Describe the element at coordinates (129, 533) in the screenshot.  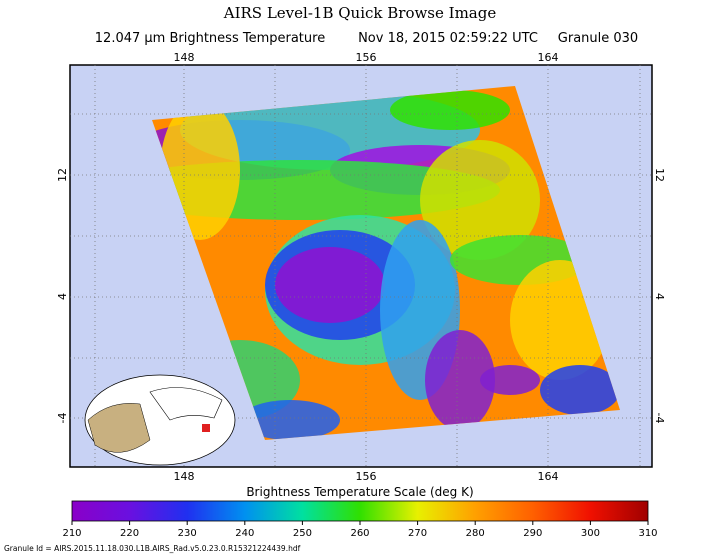
I see `colorbar-tick-label: 220` at that location.